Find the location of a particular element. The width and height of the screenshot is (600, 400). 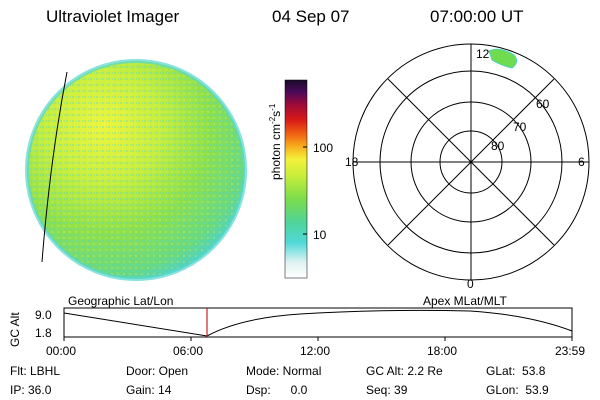

altitude-xtick: 23:59 is located at coordinates (570, 351).